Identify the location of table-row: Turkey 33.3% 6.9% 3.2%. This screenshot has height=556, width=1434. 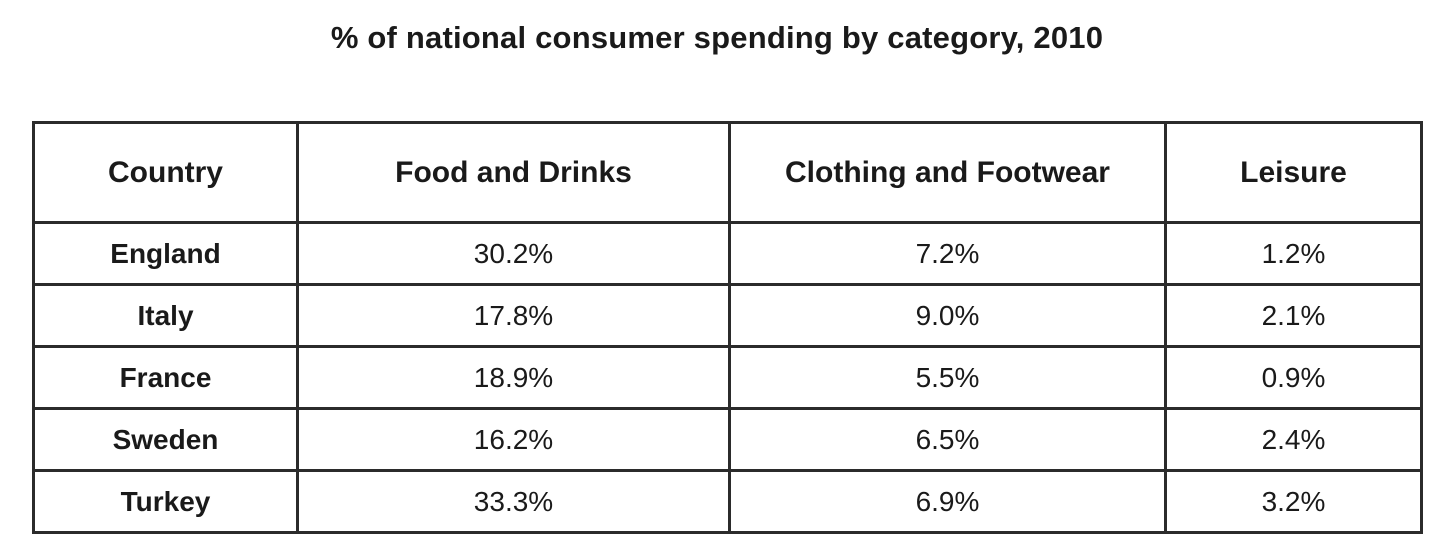
(727, 501).